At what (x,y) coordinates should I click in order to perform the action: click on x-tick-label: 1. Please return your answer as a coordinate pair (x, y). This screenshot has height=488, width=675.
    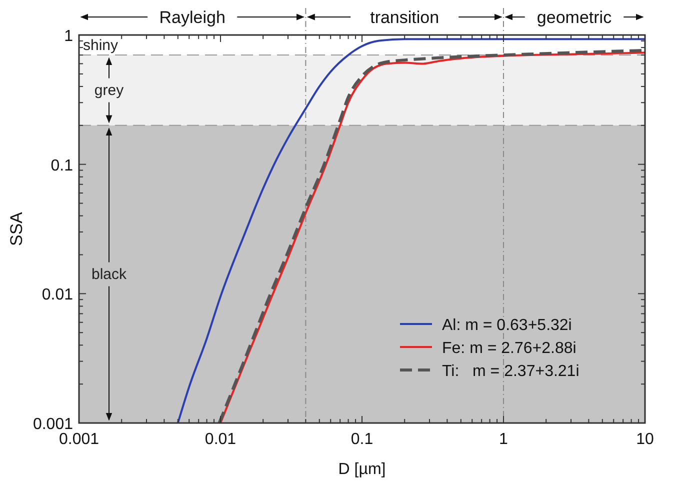
    Looking at the image, I should click on (503, 439).